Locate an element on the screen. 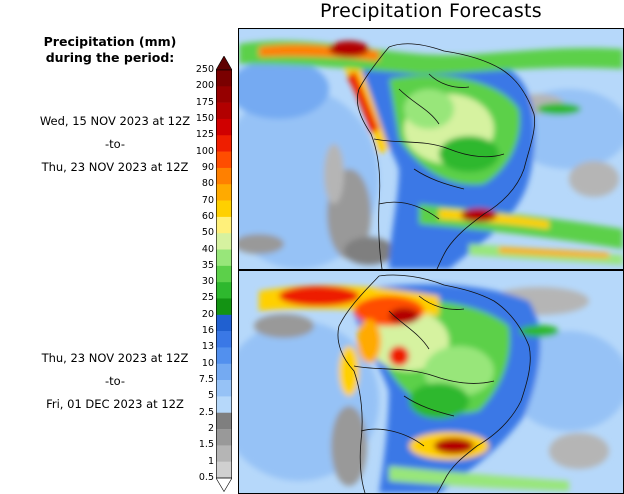 This screenshot has width=624, height=494. period-1-end: Thu, 23 NOV 2023 at 12Z is located at coordinates (115, 167).